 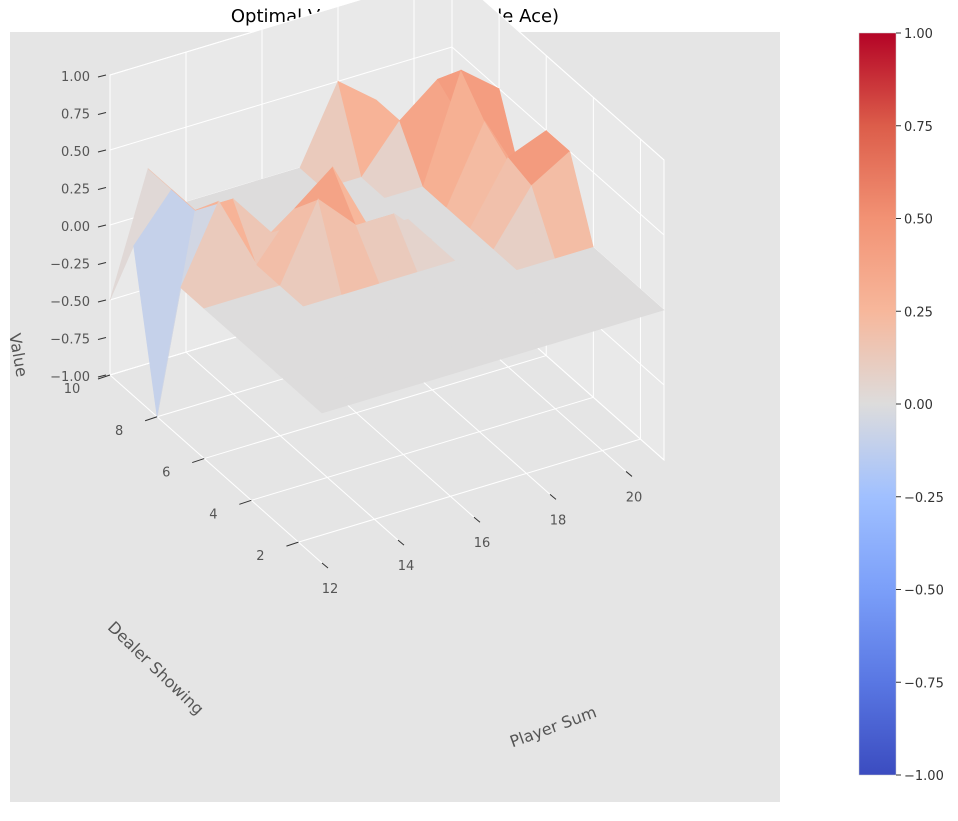 What do you see at coordinates (213, 514) in the screenshot?
I see `y-tick-label: 4` at bounding box center [213, 514].